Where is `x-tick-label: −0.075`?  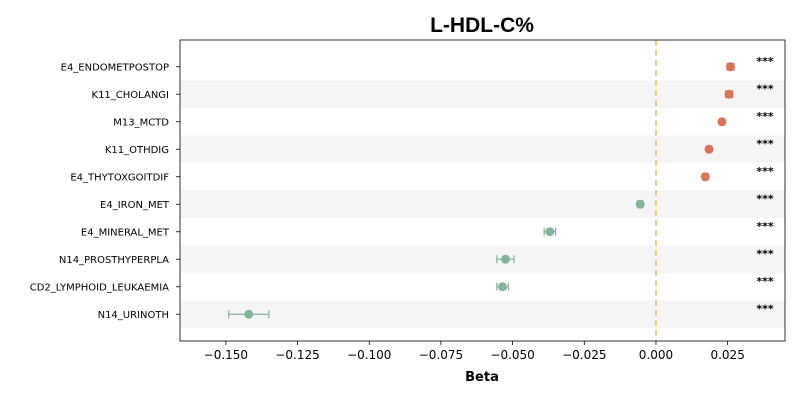
x-tick-label: −0.075 is located at coordinates (441, 355).